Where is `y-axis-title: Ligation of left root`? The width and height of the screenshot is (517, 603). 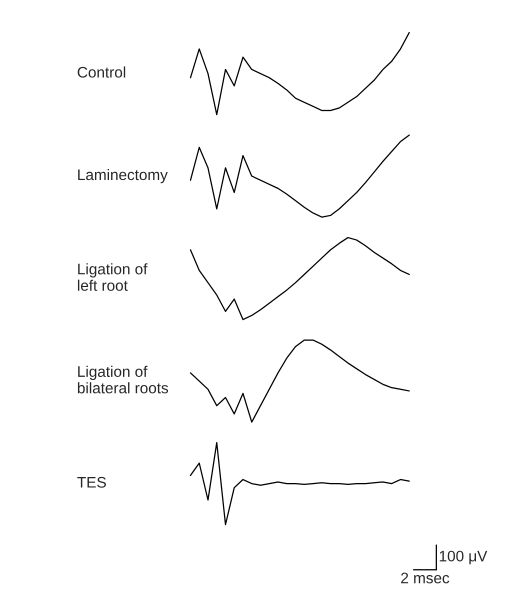
y-axis-title: Ligation of left root is located at coordinates (113, 277).